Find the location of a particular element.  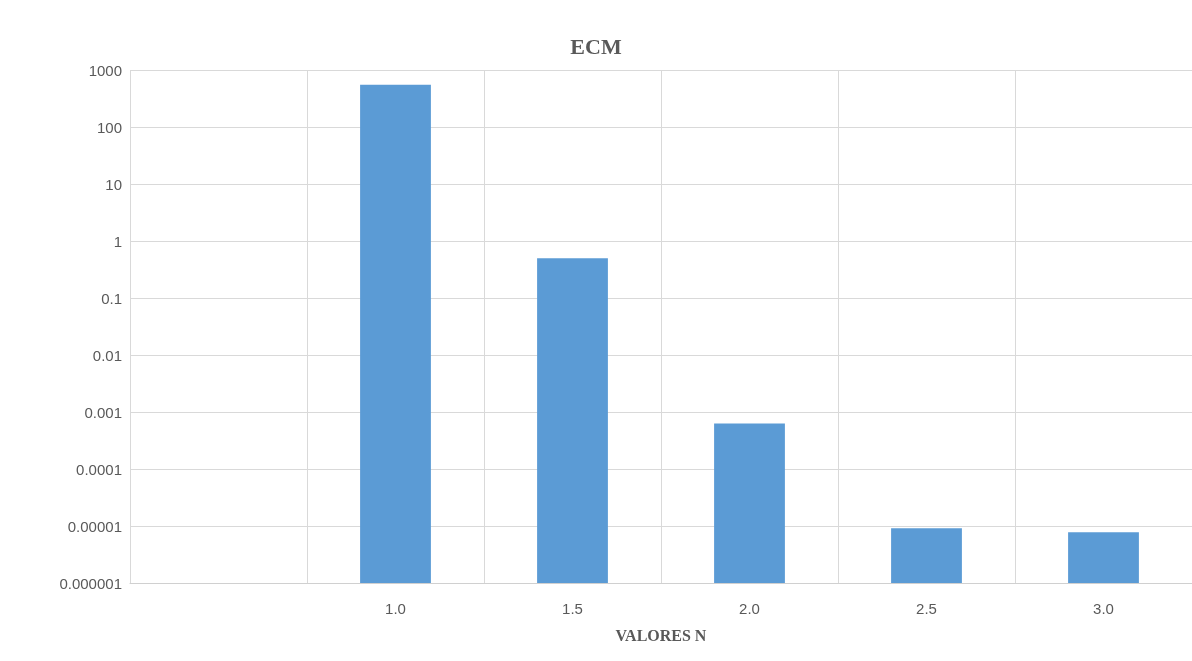

y-tick-label: 0.0001 is located at coordinates (99, 469).